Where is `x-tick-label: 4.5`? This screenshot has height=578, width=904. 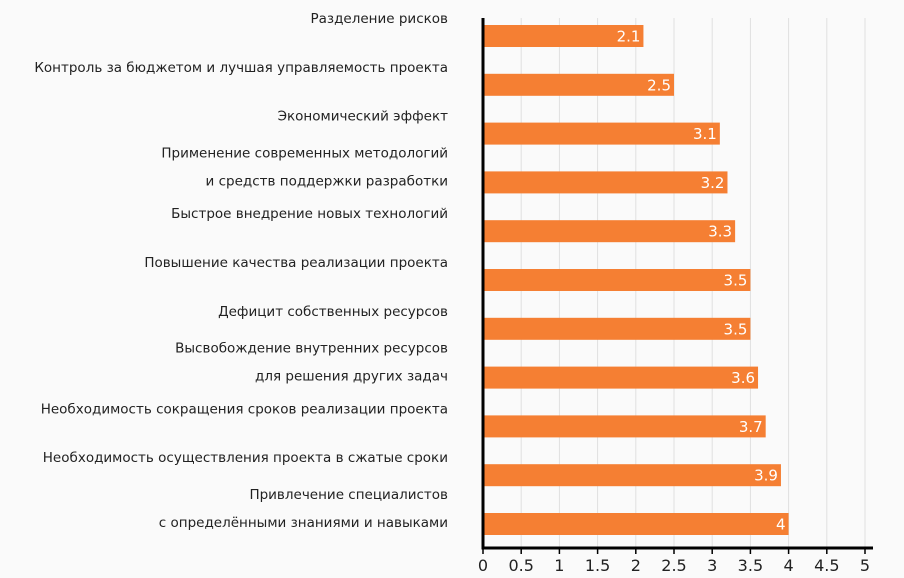
x-tick-label: 4.5 is located at coordinates (826, 565).